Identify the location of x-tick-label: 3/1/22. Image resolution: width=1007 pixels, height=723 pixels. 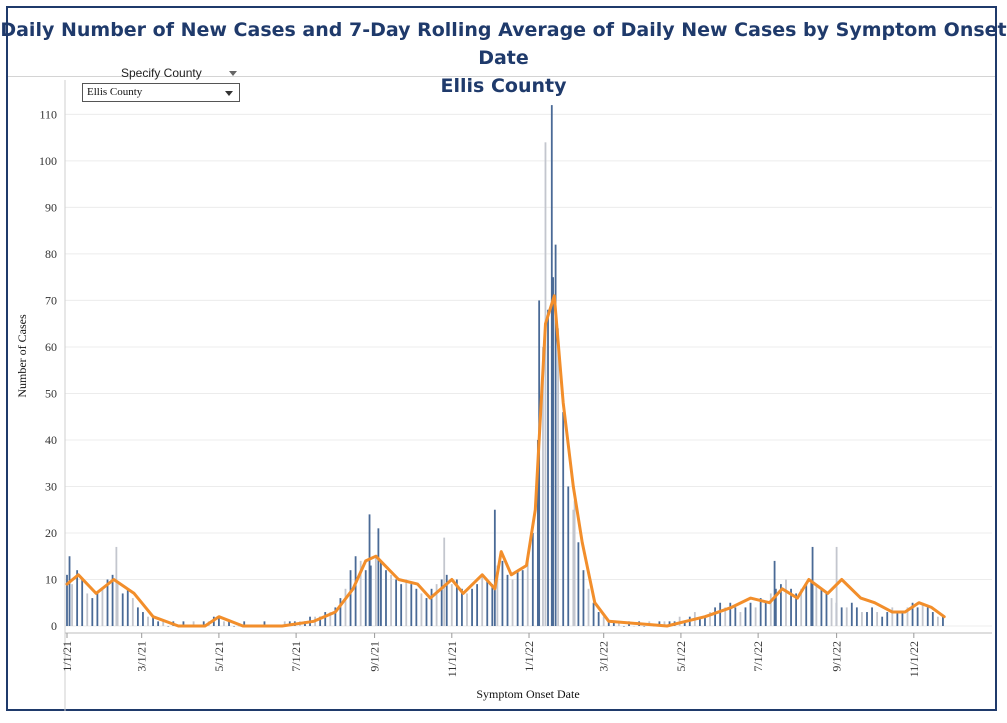
(604, 656).